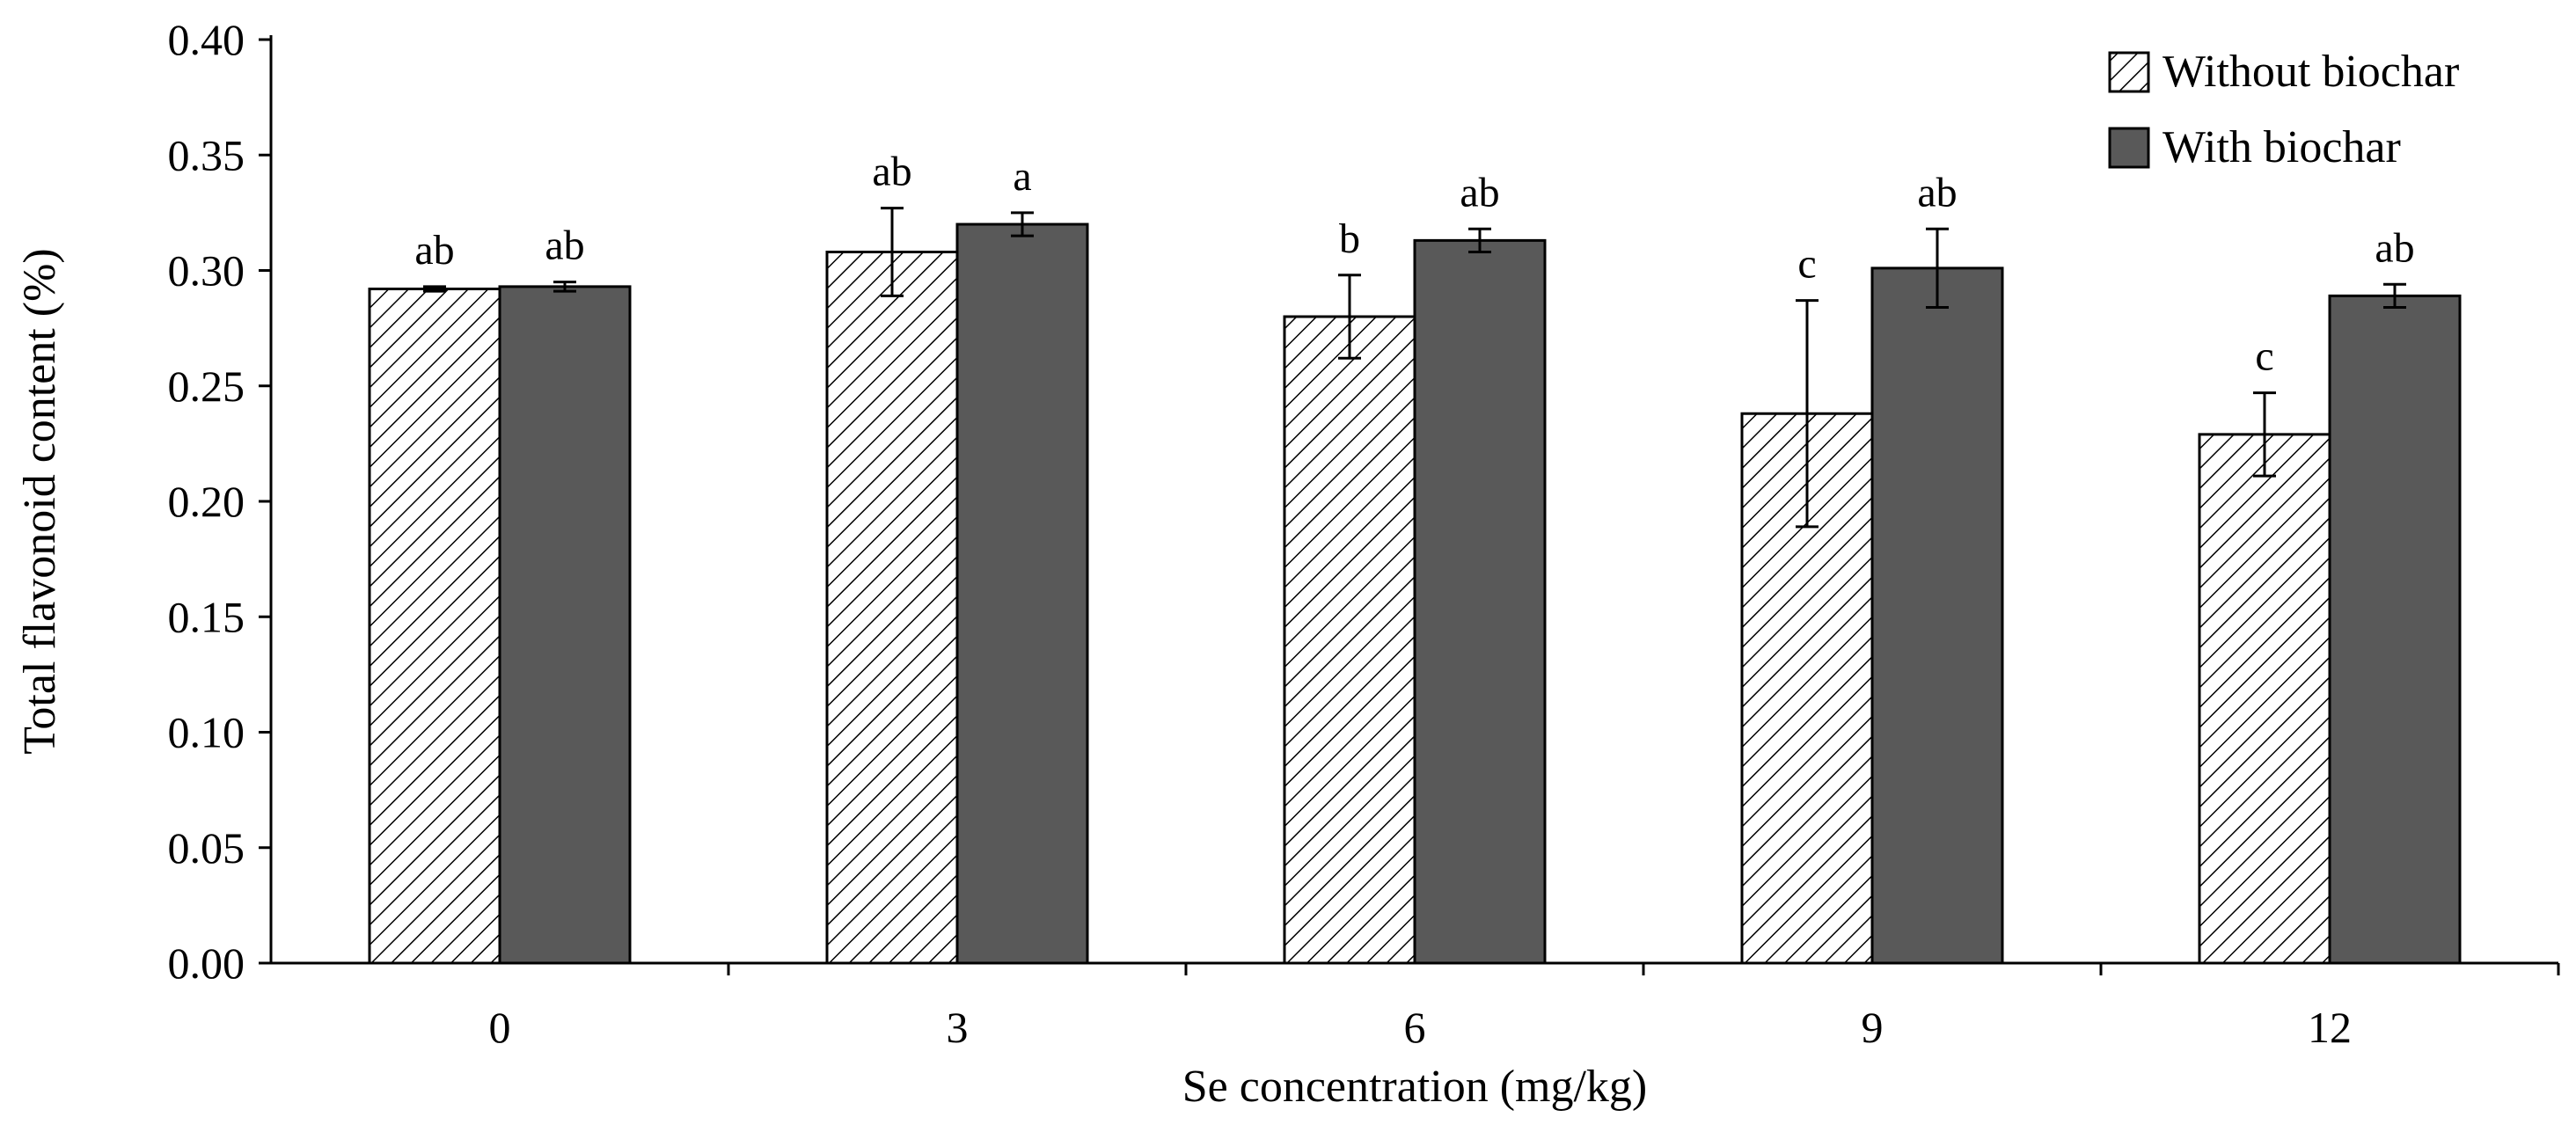  I want to click on significance-label: a, so click(1022, 176).